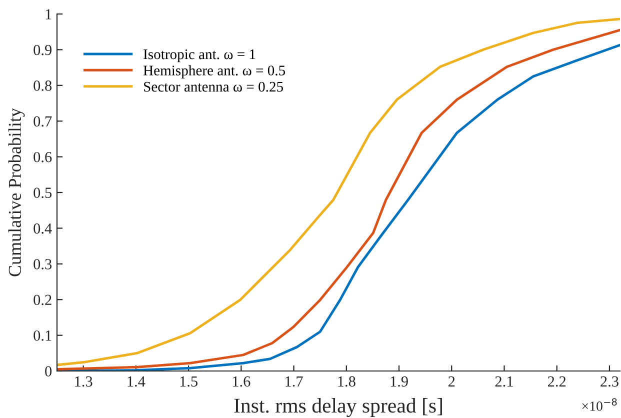 The width and height of the screenshot is (621, 418). Describe the element at coordinates (557, 381) in the screenshot. I see `x-tick-label: 2.2` at that location.